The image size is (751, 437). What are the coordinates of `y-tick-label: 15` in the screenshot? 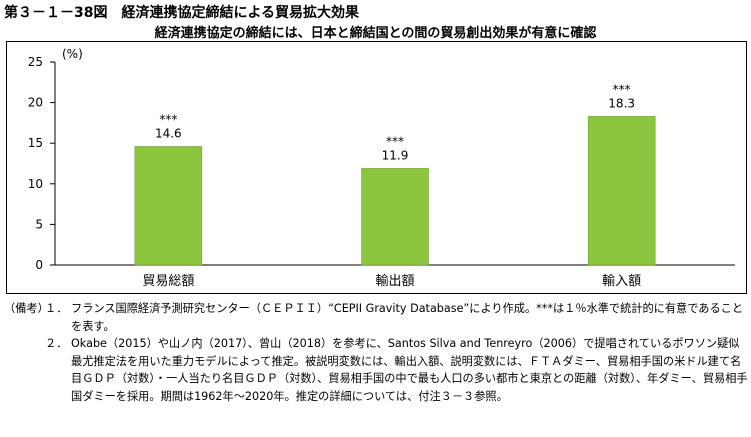 It's located at (35, 143).